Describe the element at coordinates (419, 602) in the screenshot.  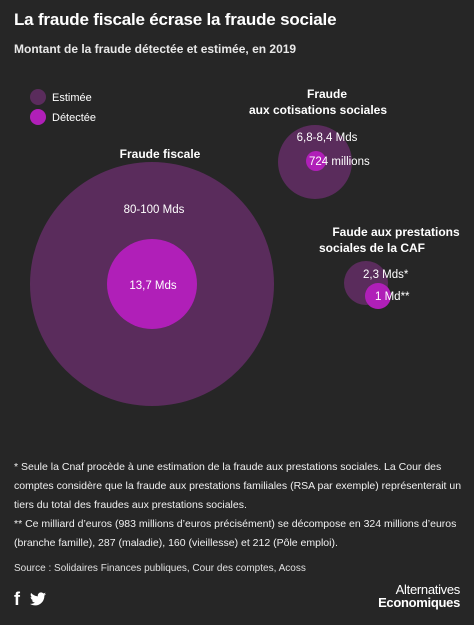
I see `brand-line2: Economiques` at that location.